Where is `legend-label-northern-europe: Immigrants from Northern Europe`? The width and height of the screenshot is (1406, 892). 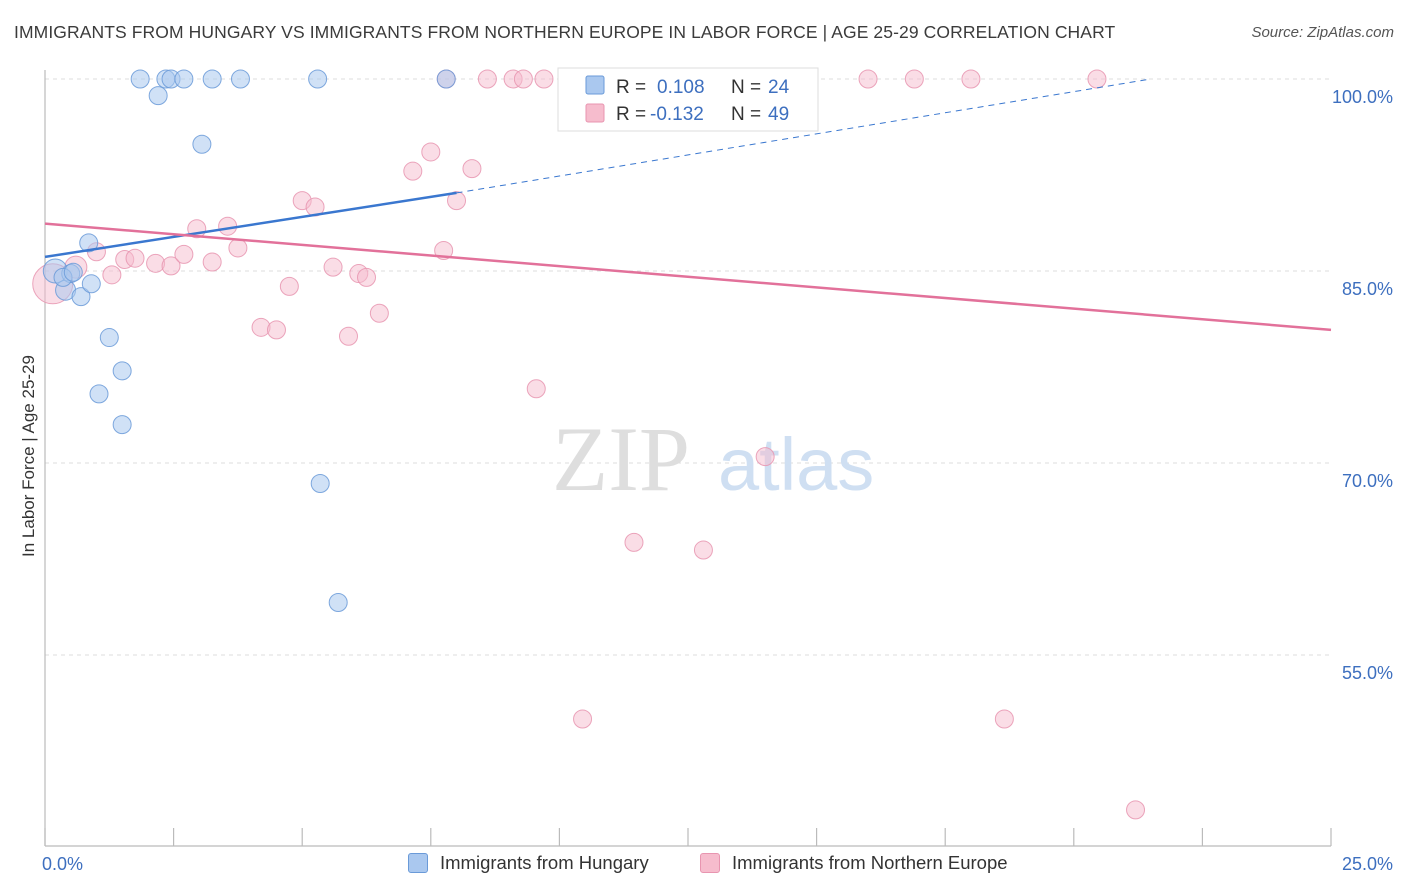 legend-label-northern-europe: Immigrants from Northern Europe is located at coordinates (870, 862).